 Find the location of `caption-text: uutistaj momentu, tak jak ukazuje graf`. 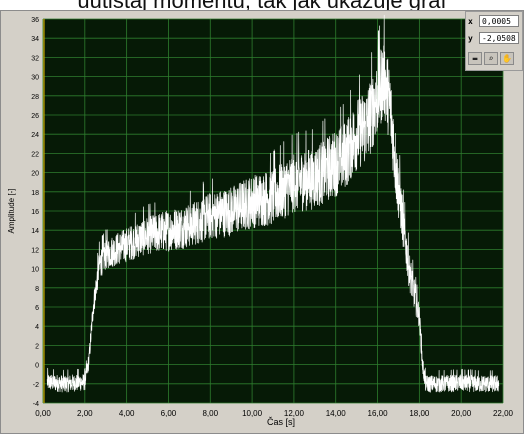

caption-text: uutistaj momentu, tak jak ukazuje graf is located at coordinates (262, 6).